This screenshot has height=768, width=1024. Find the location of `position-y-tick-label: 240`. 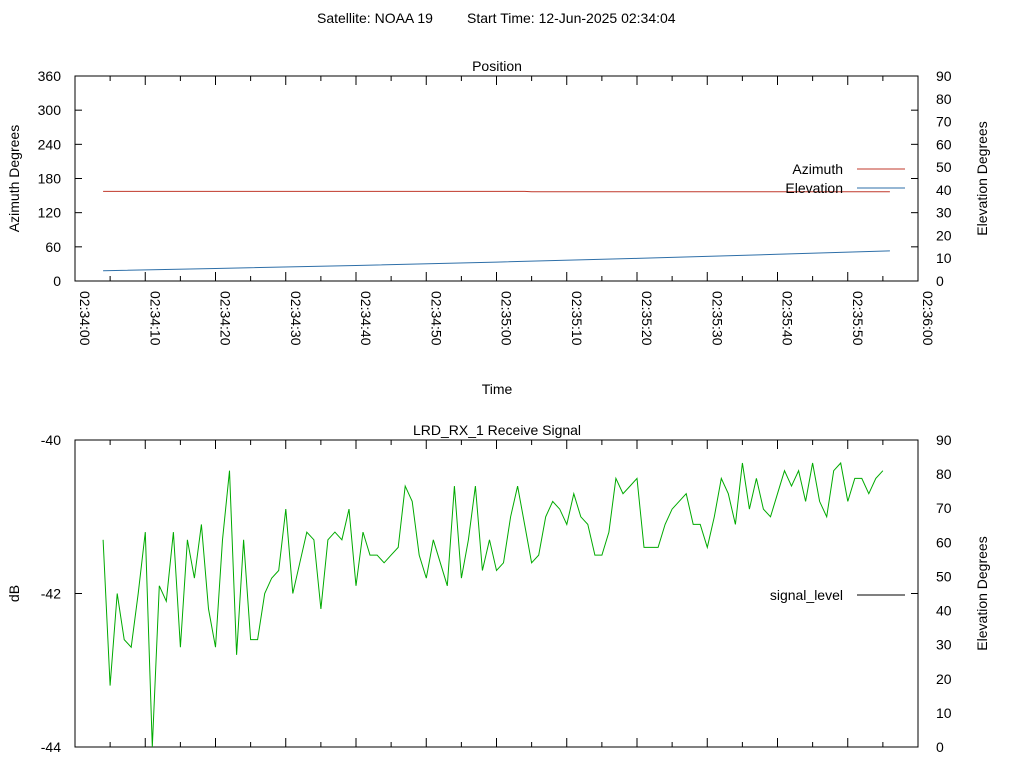

position-y-tick-label: 240 is located at coordinates (50, 144).